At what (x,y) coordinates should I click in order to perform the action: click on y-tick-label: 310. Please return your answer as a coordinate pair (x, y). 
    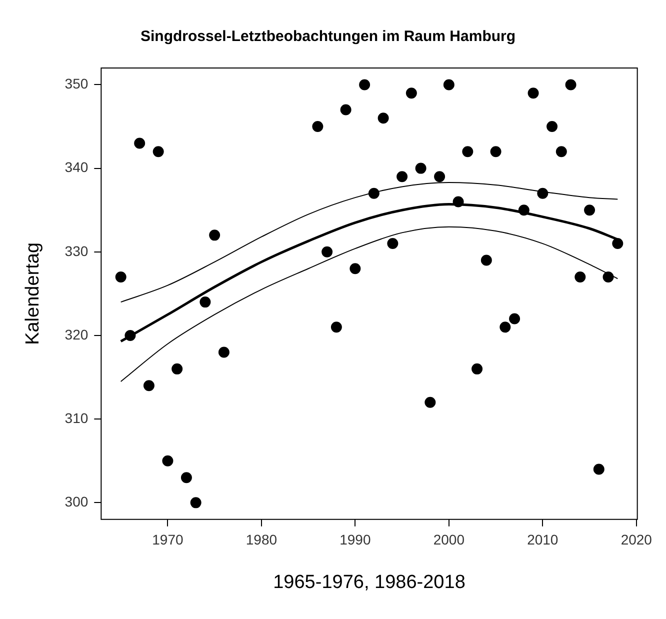
    Looking at the image, I should click on (76, 418).